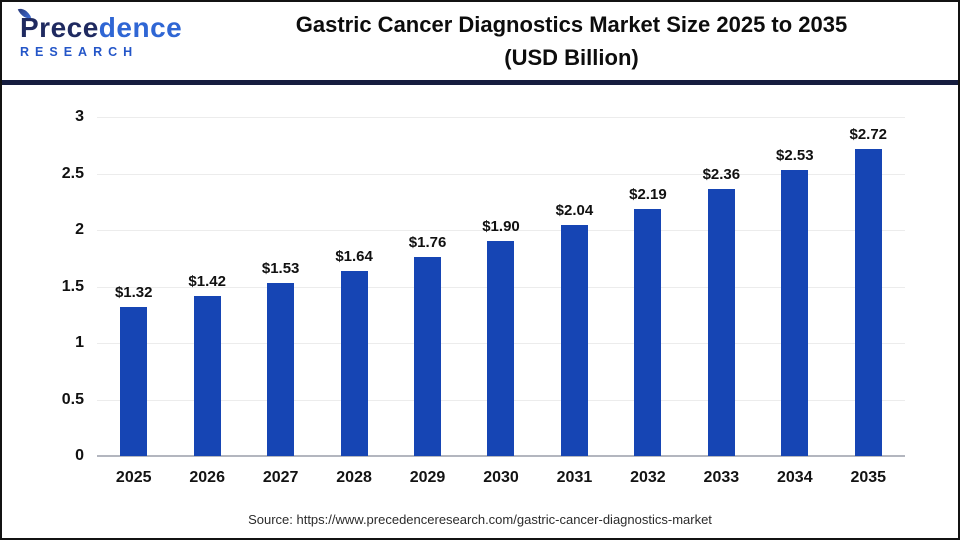 This screenshot has width=960, height=540. What do you see at coordinates (72, 173) in the screenshot?
I see `y-tick-label: 2.5` at bounding box center [72, 173].